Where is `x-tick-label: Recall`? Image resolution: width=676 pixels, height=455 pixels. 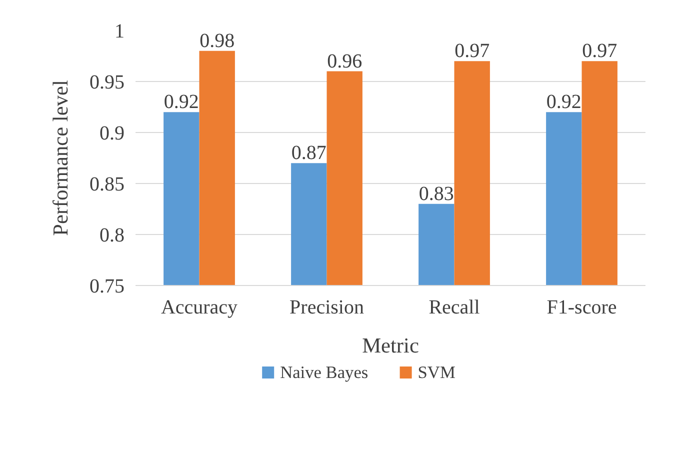 x-tick-label: Recall is located at coordinates (454, 307).